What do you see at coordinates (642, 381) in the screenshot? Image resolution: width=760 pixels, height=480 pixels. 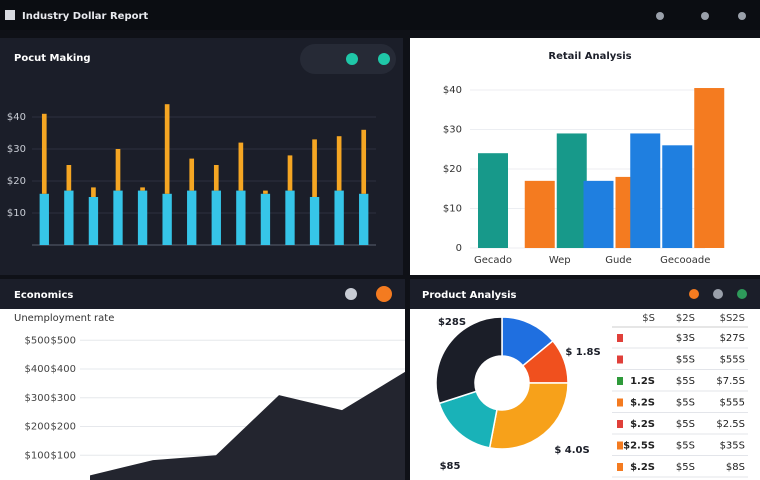 I see `table-cell: 1.2S` at bounding box center [642, 381].